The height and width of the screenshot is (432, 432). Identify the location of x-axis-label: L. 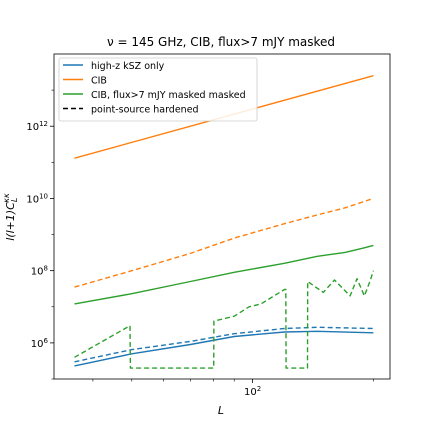
(221, 410).